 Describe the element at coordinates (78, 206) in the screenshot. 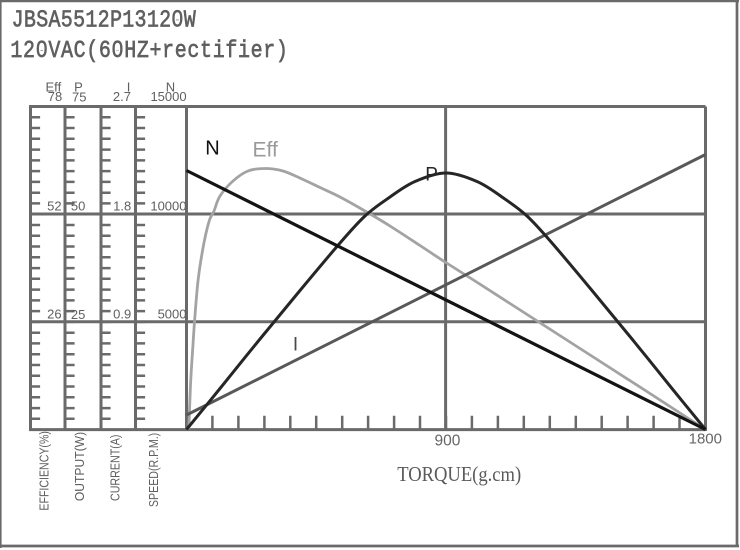

I see `svg-text: 50` at that location.